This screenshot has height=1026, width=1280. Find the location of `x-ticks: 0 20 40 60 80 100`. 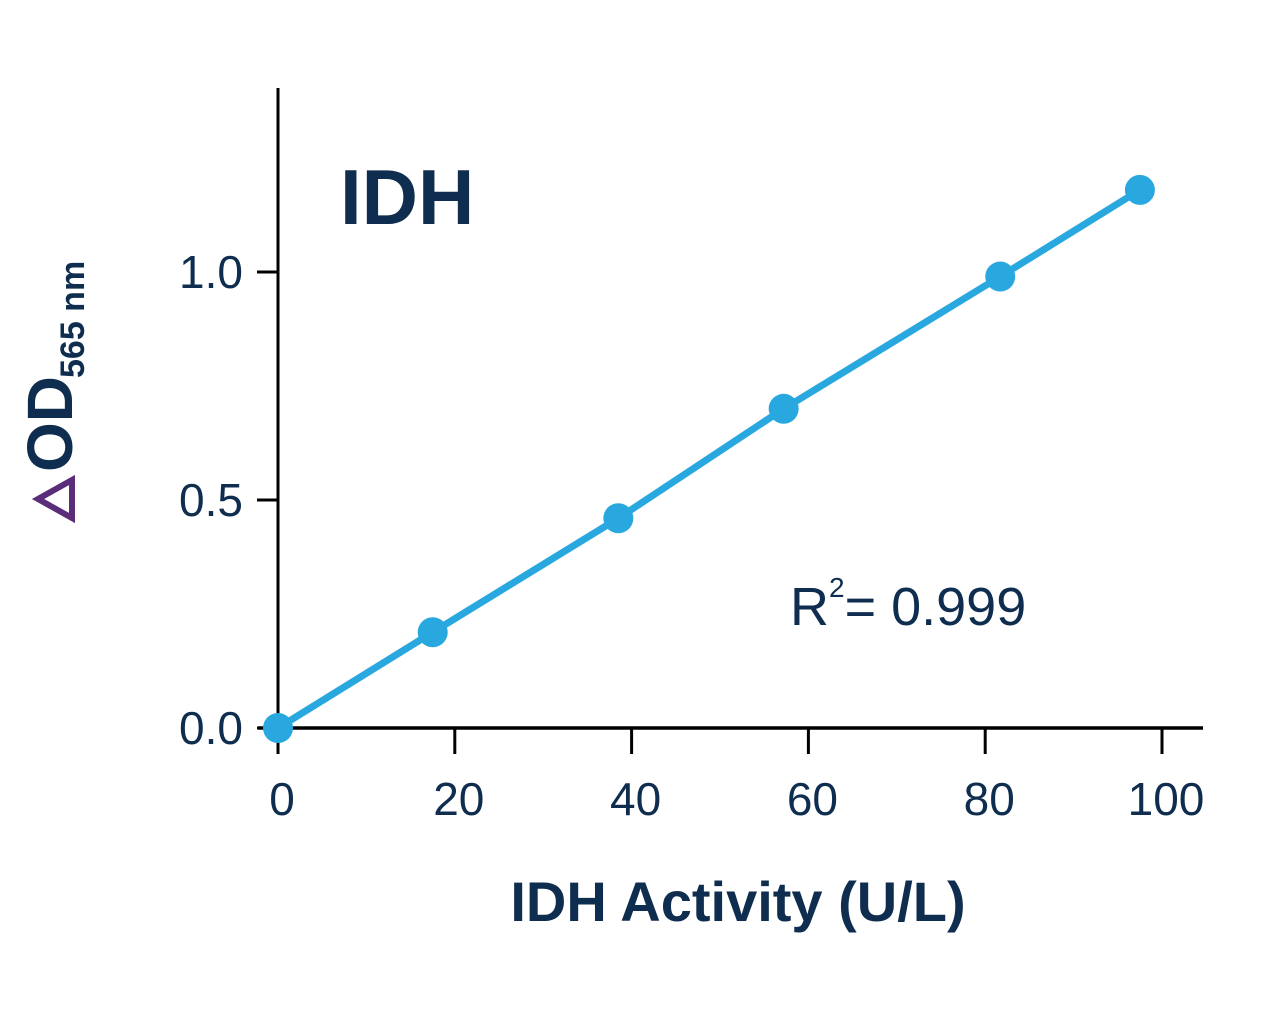

x-ticks: 0 20 40 60 80 100 is located at coordinates (736, 776).